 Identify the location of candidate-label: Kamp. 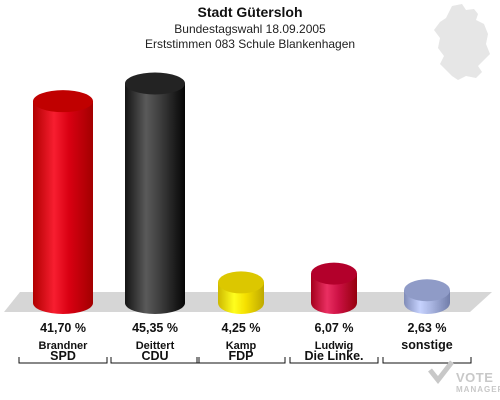
(241, 346).